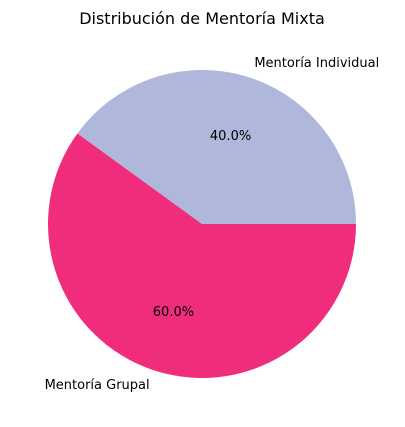 The height and width of the screenshot is (427, 405). I want to click on slice-label-1: Mentoría Grupal, so click(97, 385).